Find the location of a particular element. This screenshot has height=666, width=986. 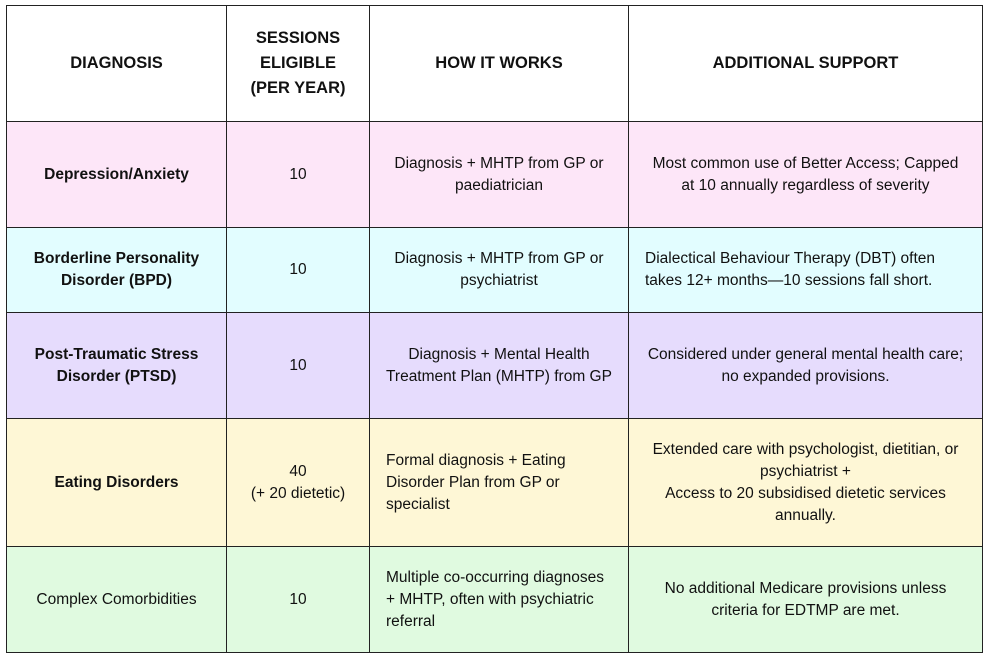

header-diagnosis: DIAGNOSIS is located at coordinates (116, 63).